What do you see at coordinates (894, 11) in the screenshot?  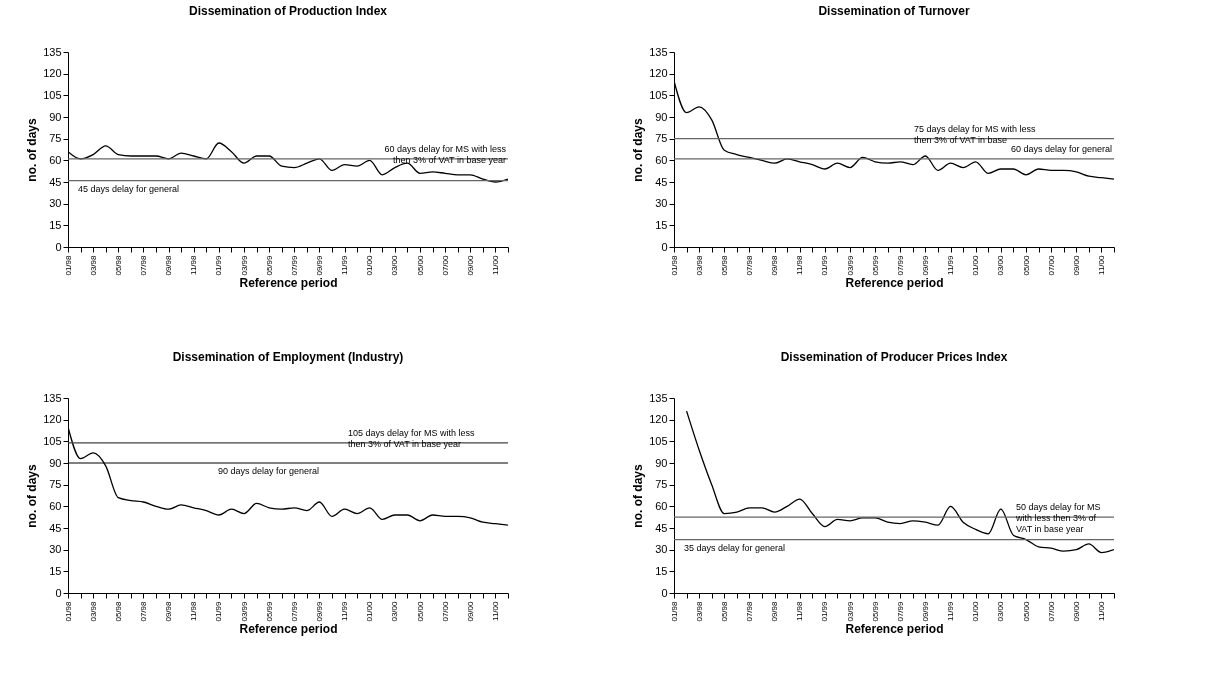 I see `chart-title: Dissemination of Turnover` at bounding box center [894, 11].